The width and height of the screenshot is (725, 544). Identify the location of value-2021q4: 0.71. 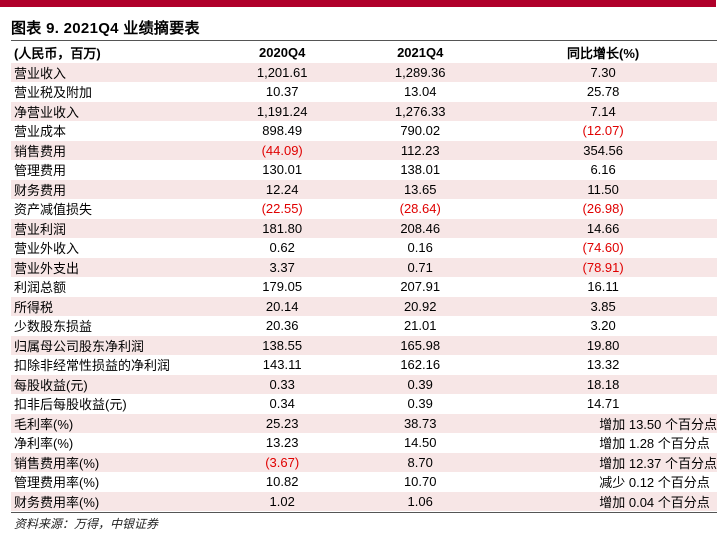
(420, 267).